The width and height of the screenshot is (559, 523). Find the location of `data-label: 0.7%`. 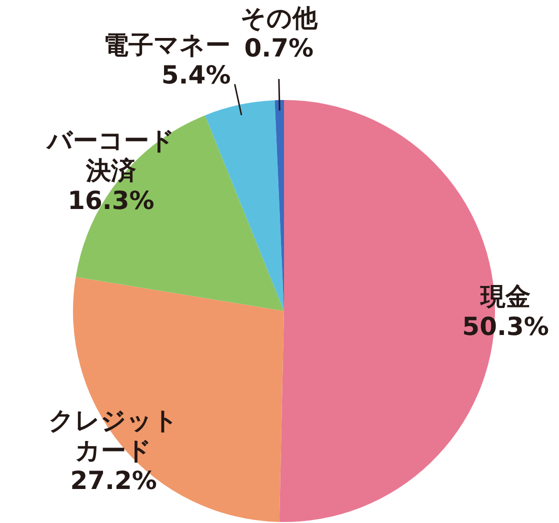

data-label: 0.7% is located at coordinates (279, 47).